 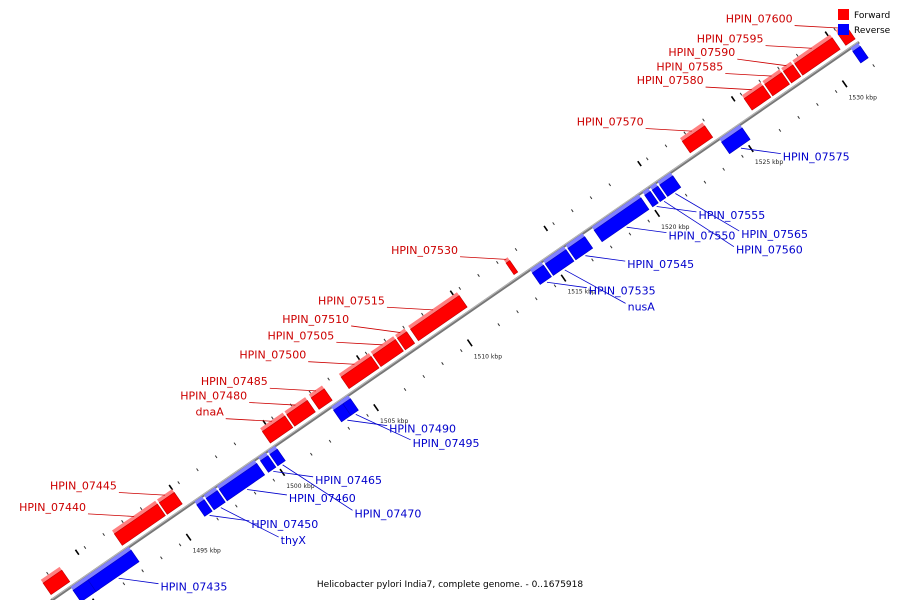 I want to click on gene-label: HPIN_07465, so click(x=348, y=480).